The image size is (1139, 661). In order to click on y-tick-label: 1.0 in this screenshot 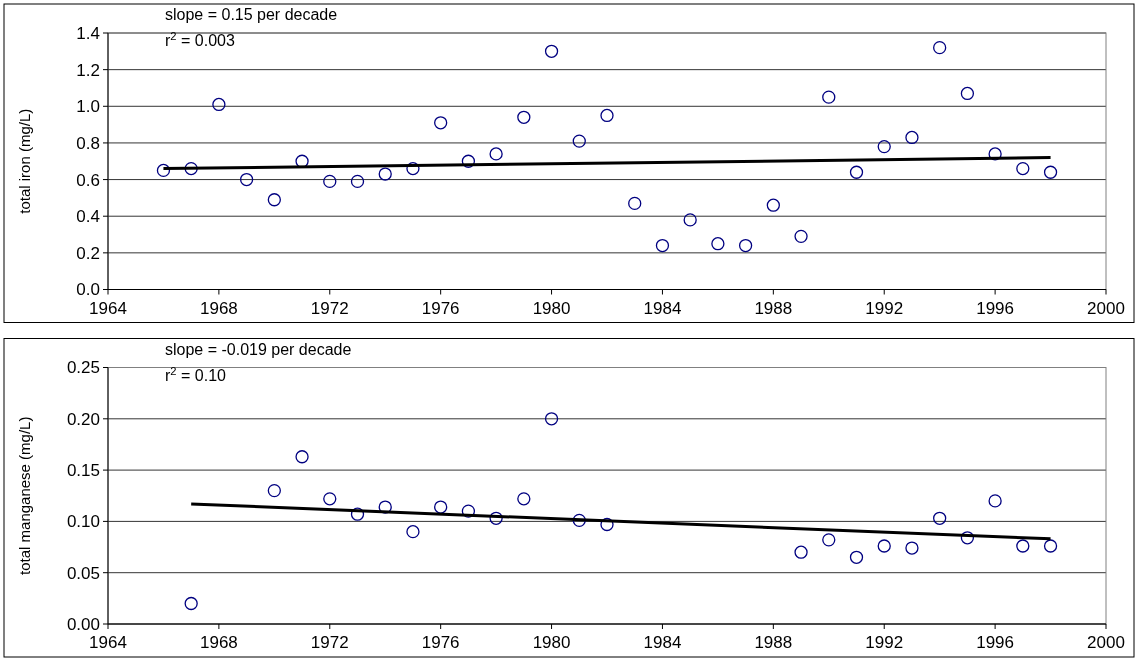, I will do `click(88, 107)`.